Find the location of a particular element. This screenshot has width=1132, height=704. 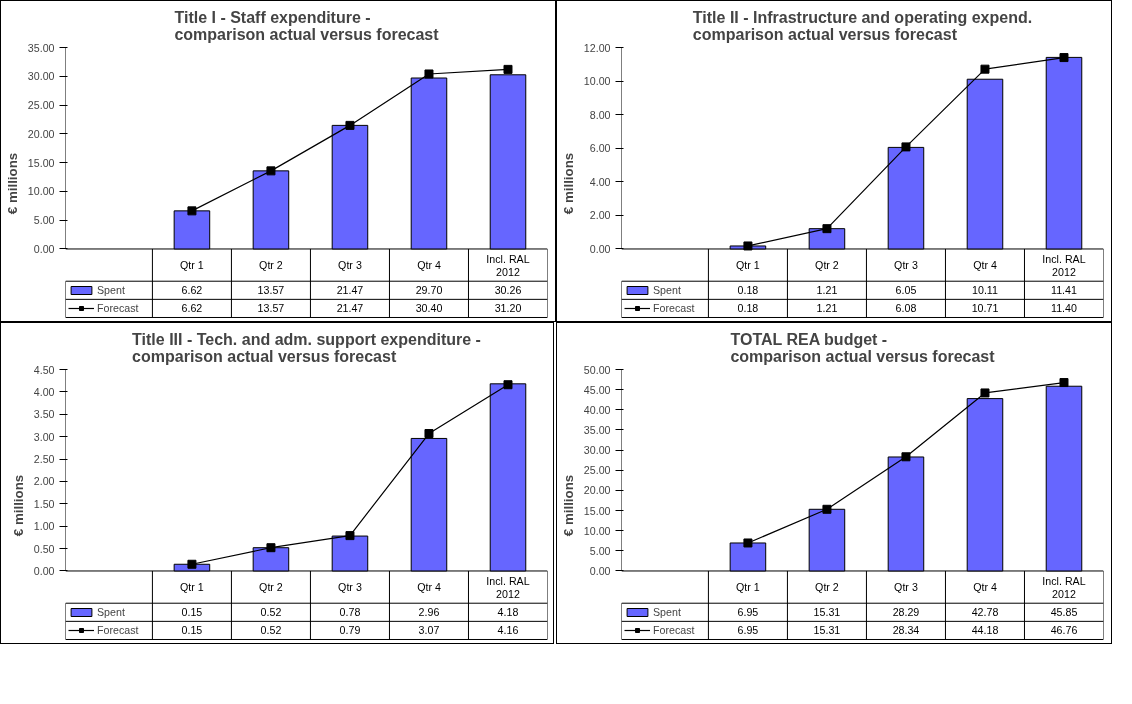

data-label: 4.18 is located at coordinates (508, 612).